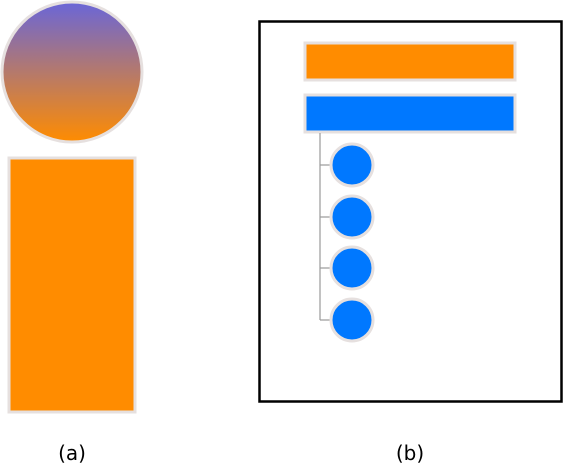 The width and height of the screenshot is (563, 466). I want to click on caption-a: (a), so click(72, 453).